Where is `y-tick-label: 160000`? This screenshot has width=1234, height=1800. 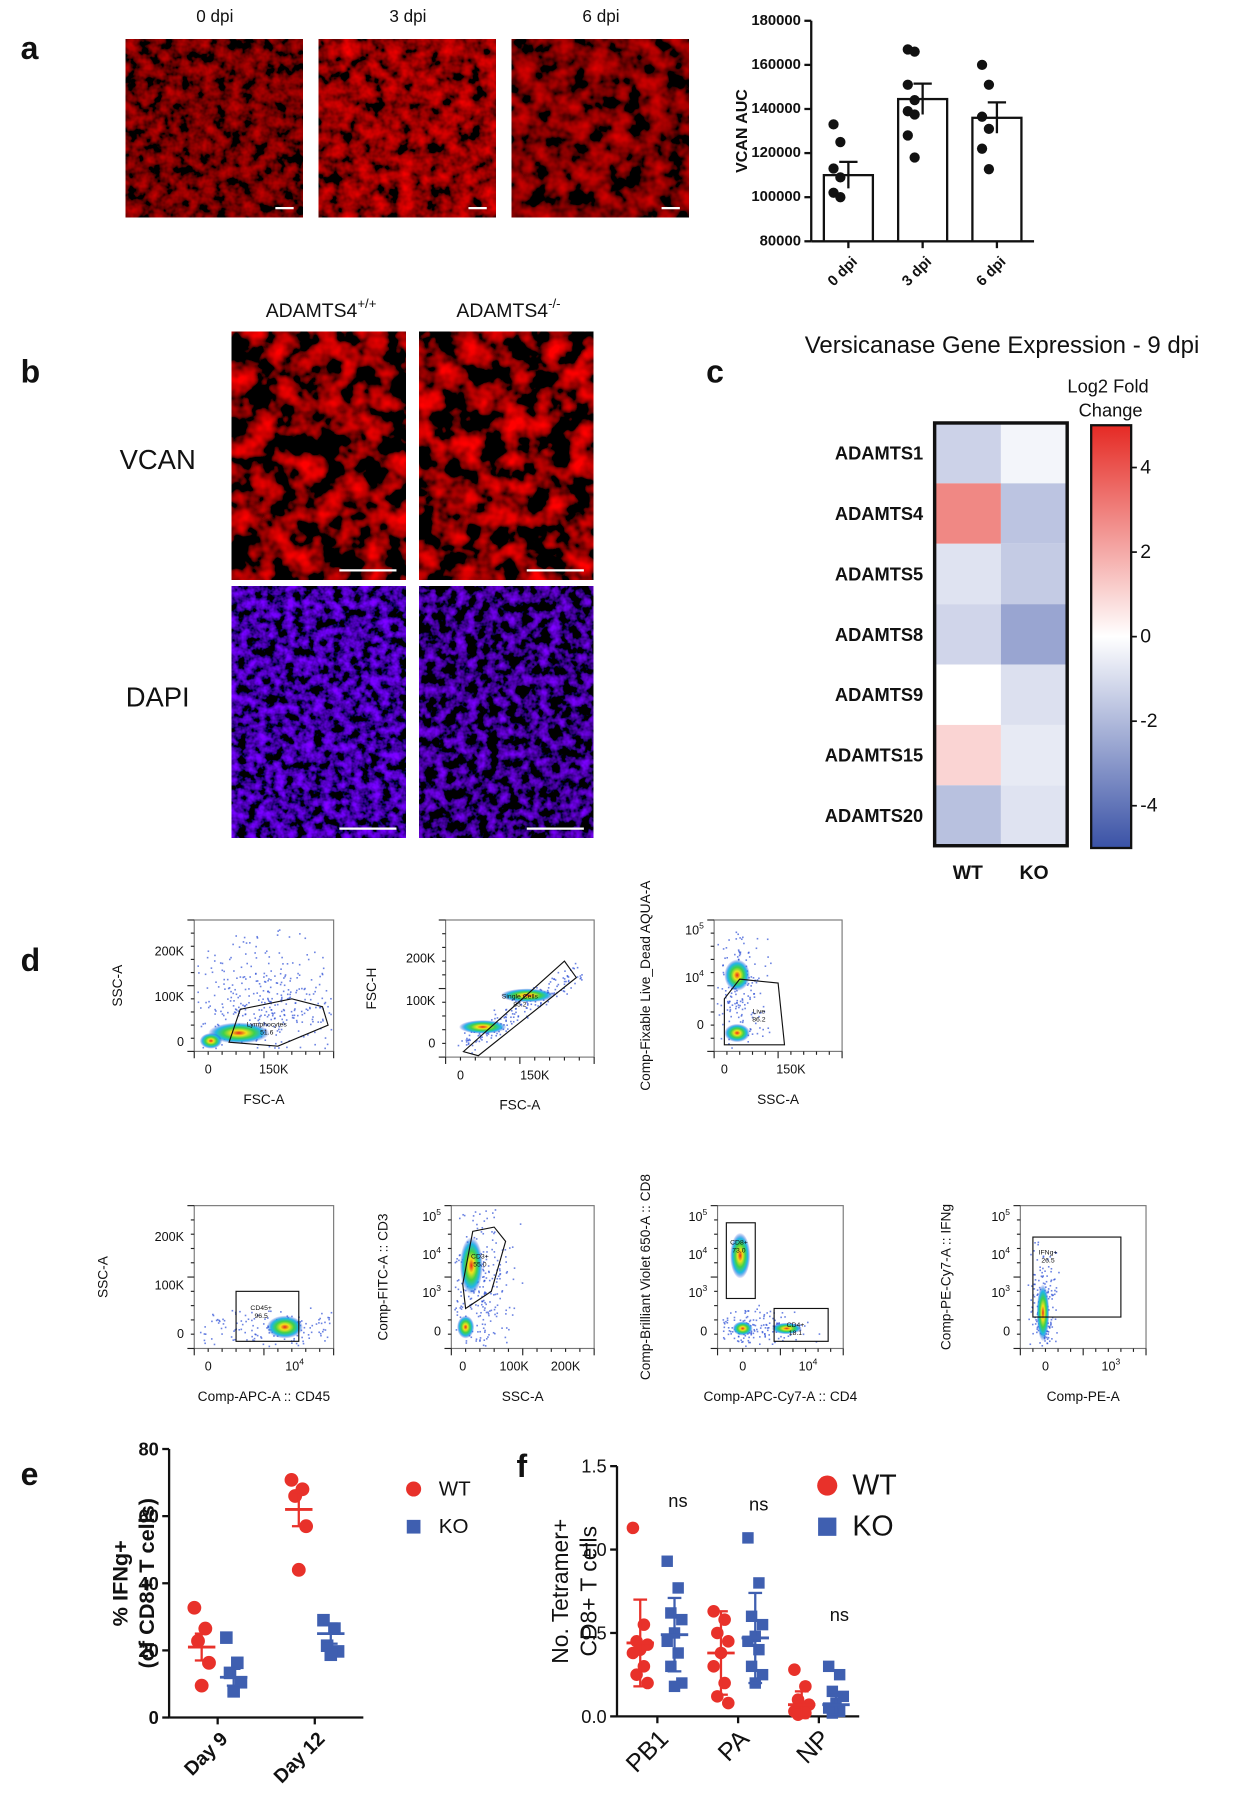
y-tick-label: 160000 is located at coordinates (776, 65).